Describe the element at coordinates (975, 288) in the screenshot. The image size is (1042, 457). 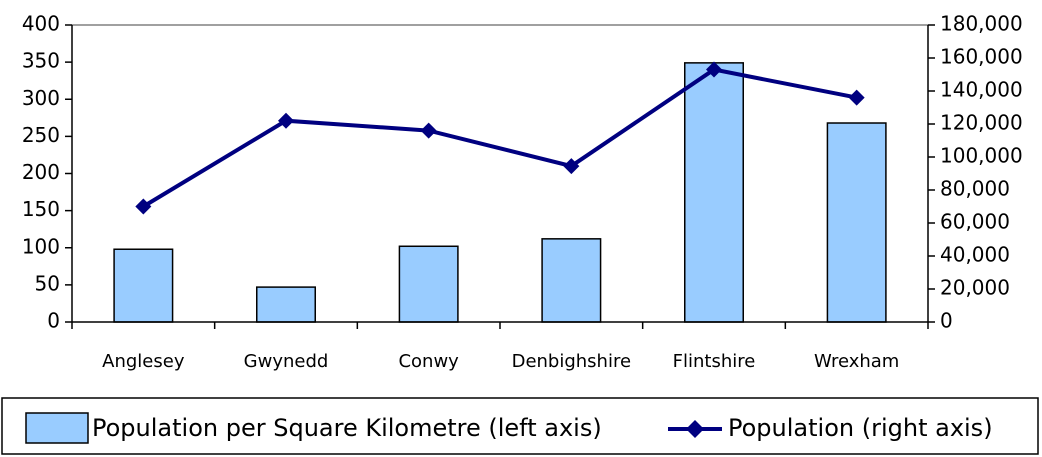
I see `y2-tick-label: 20,000` at that location.